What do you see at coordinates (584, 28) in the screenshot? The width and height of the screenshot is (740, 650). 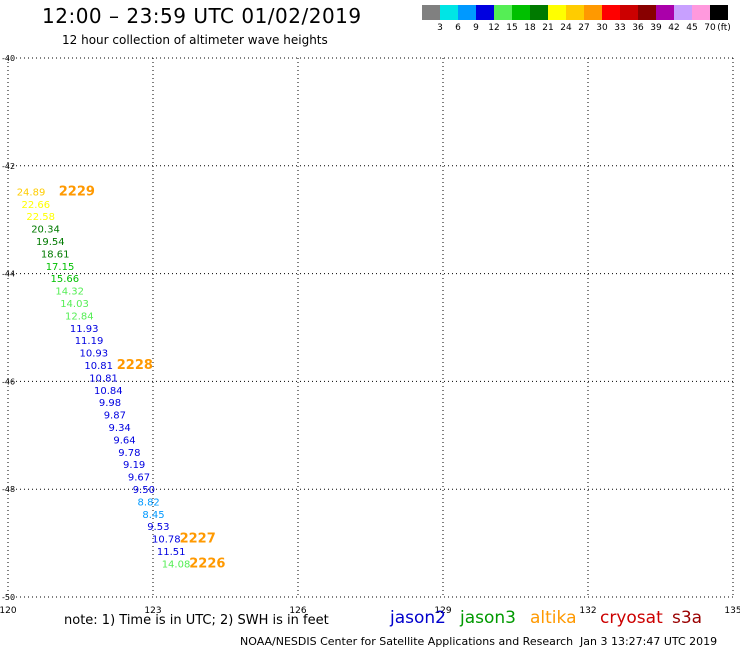 I see `scale-label: 27` at bounding box center [584, 28].